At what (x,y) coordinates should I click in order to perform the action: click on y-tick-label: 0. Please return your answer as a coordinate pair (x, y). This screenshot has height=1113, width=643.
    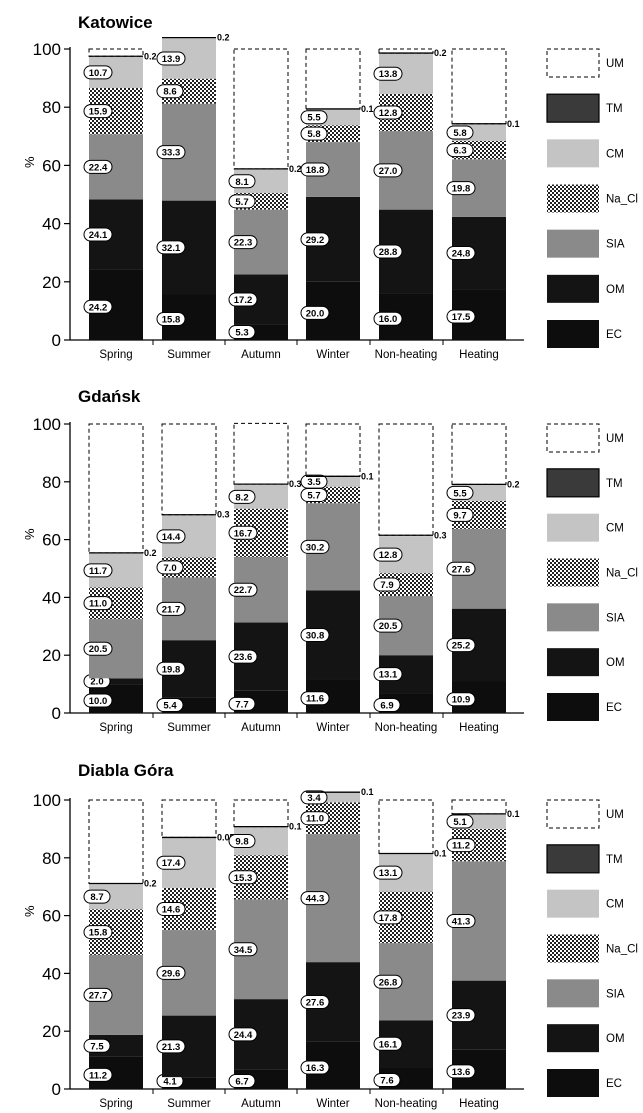
    Looking at the image, I should click on (56, 1089).